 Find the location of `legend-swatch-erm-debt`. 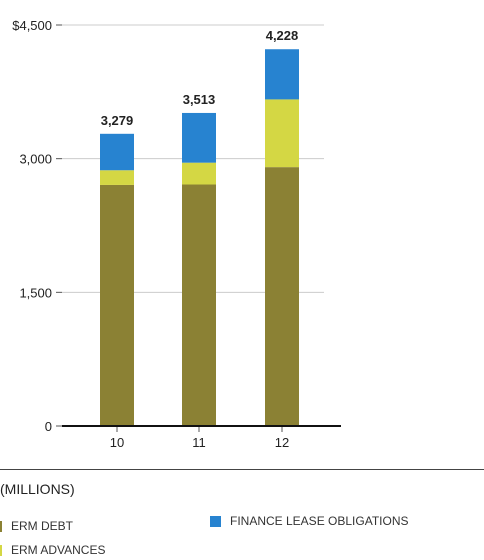

legend-swatch-erm-debt is located at coordinates (1, 526).